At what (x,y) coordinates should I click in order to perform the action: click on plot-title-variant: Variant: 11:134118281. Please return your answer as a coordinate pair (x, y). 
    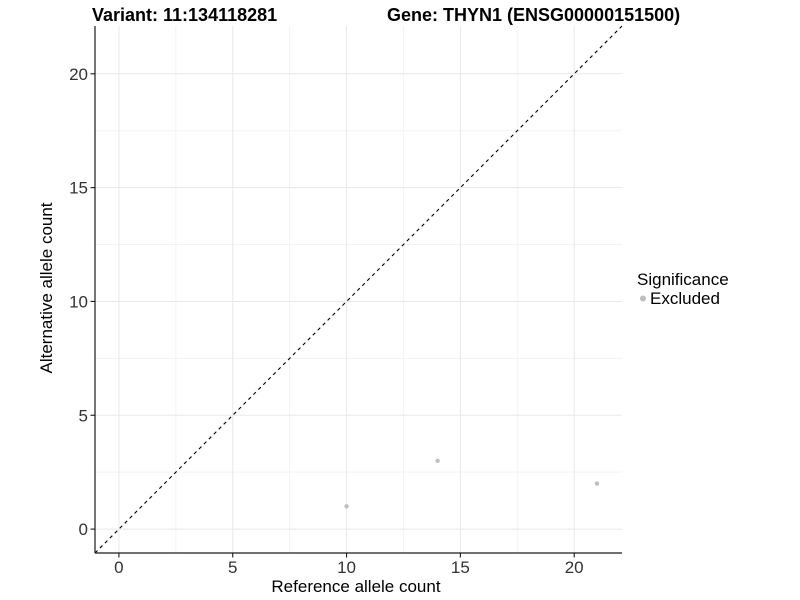
    Looking at the image, I should click on (184, 15).